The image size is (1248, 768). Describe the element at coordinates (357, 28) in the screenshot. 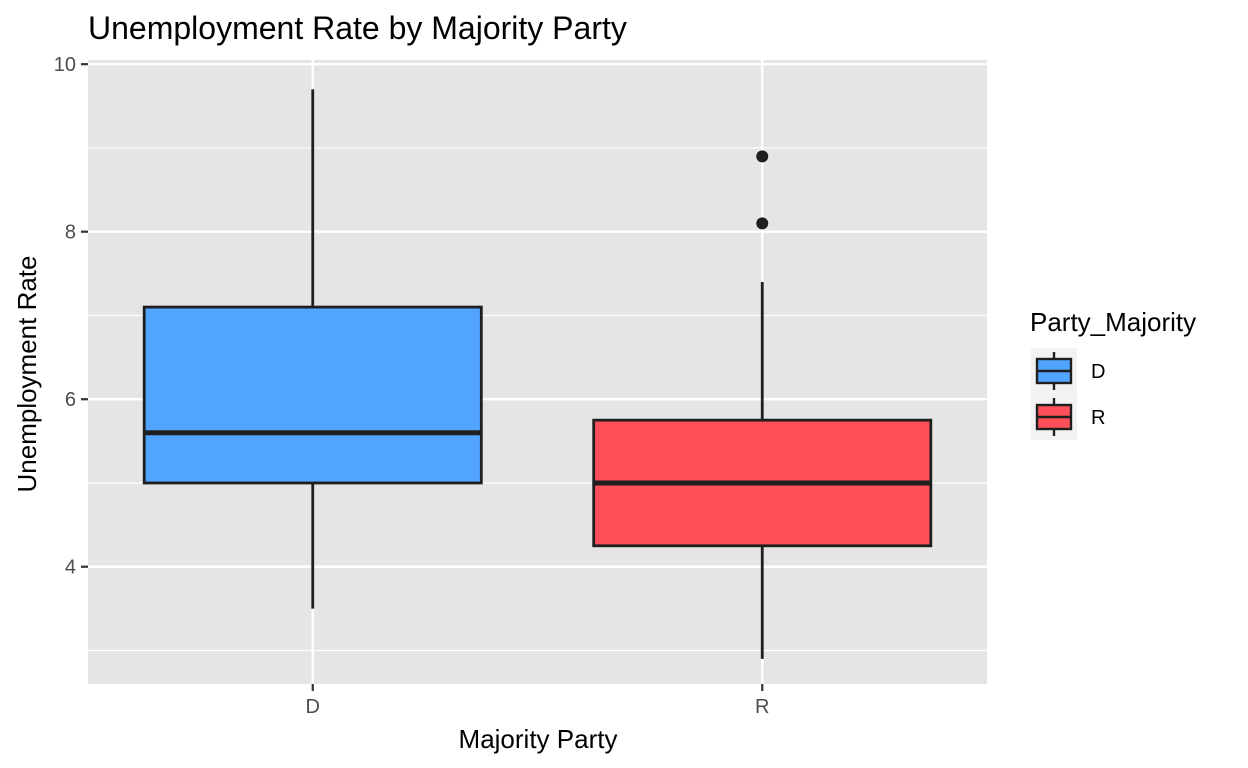

I see `chart-title: Unemployment Rate by Majority Party` at that location.